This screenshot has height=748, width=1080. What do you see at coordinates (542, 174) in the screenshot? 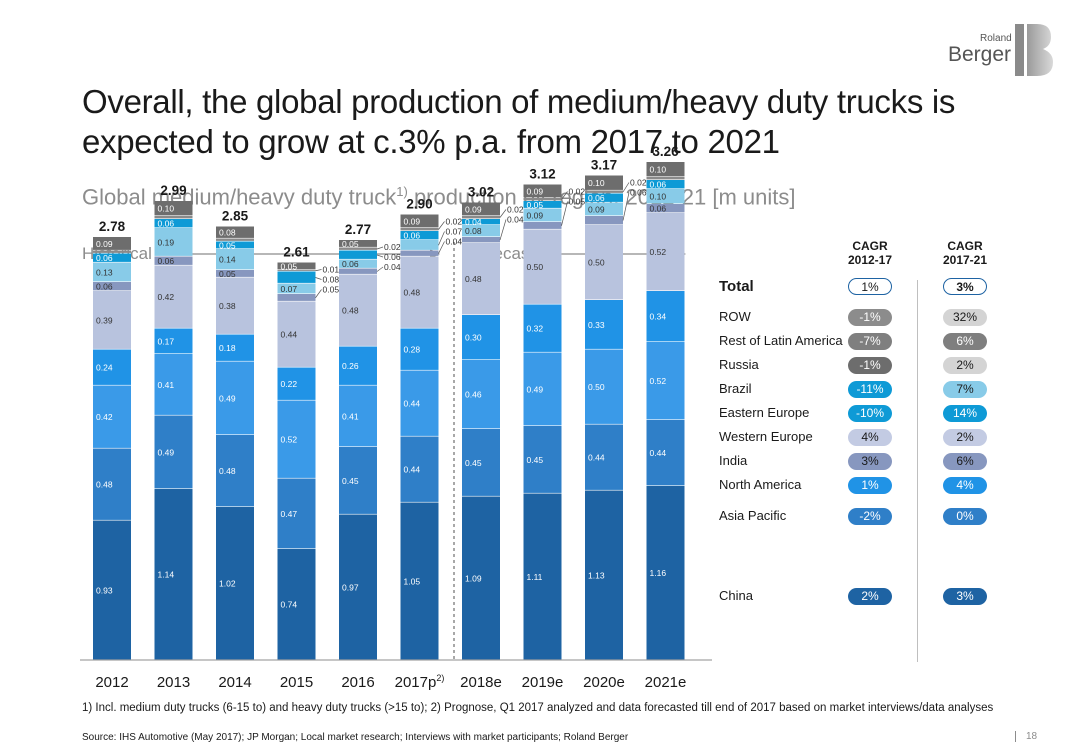
I see `bar-total-label: 3.12` at bounding box center [542, 174].